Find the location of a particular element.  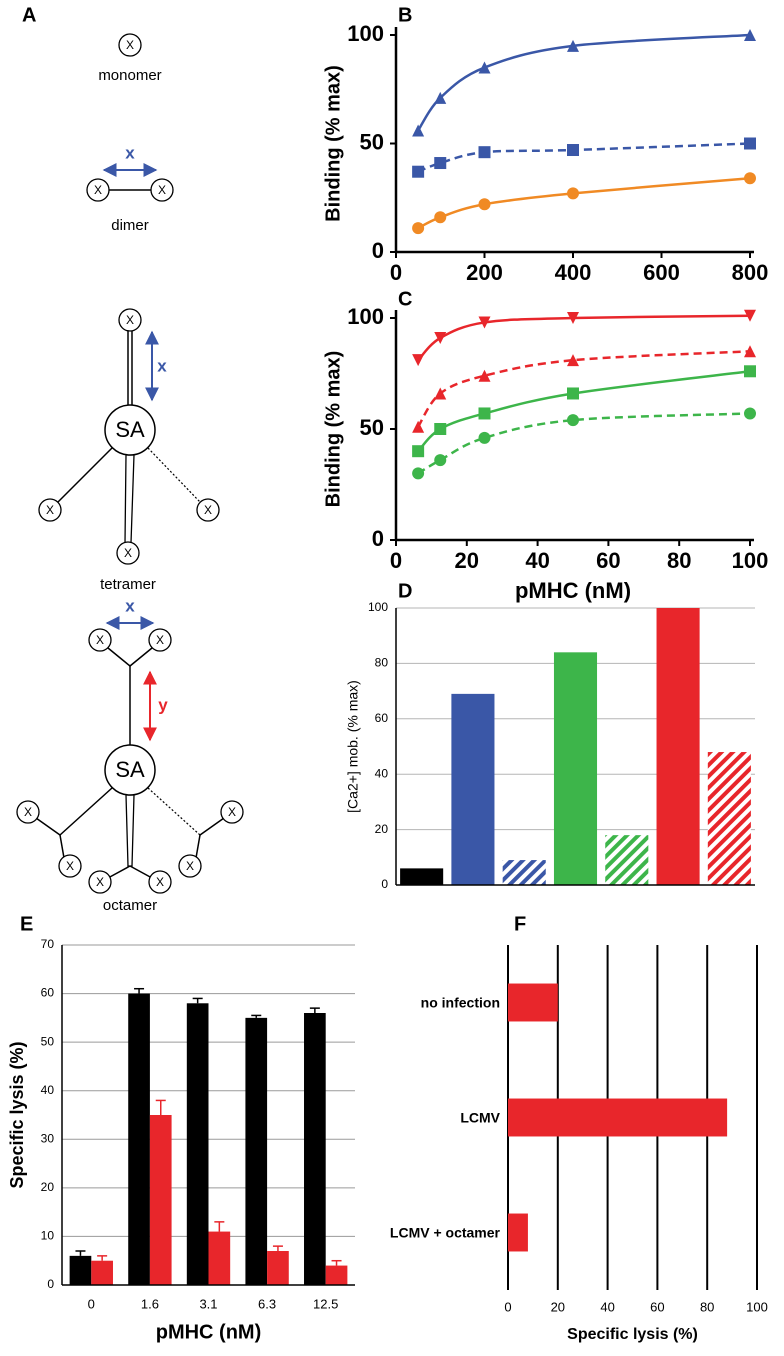

panel-label: E is located at coordinates (26, 924).